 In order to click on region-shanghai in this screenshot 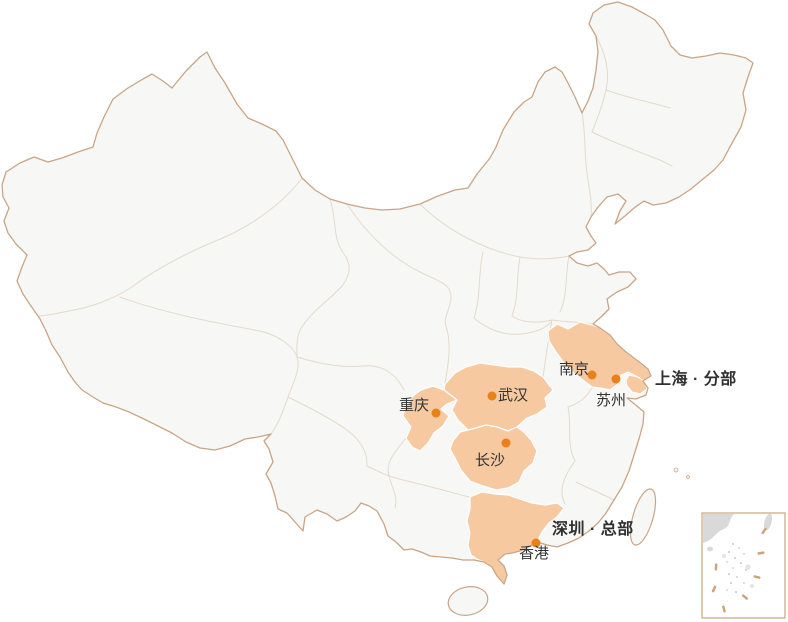, I will do `click(636, 384)`.